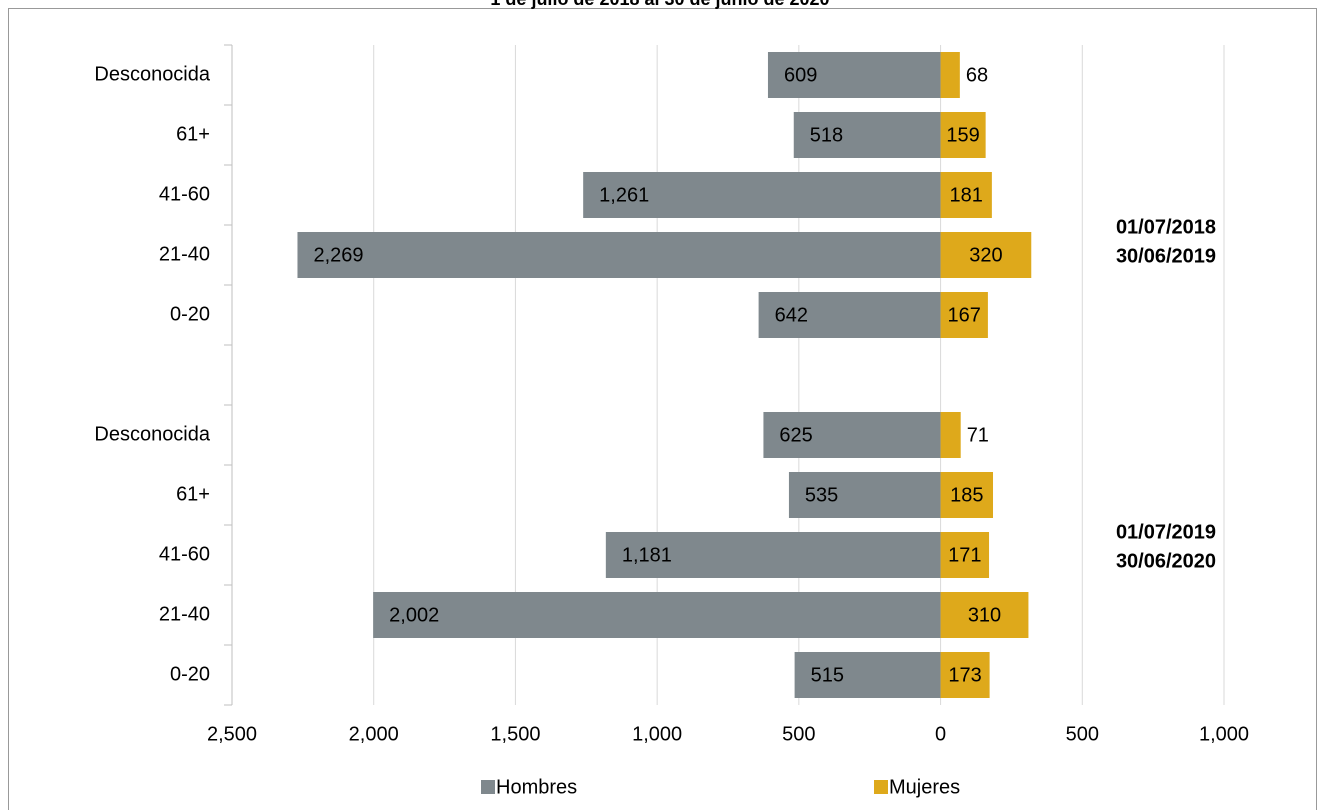 This screenshot has height=810, width=1318. I want to click on x-tick-label: 1,500, so click(515, 734).